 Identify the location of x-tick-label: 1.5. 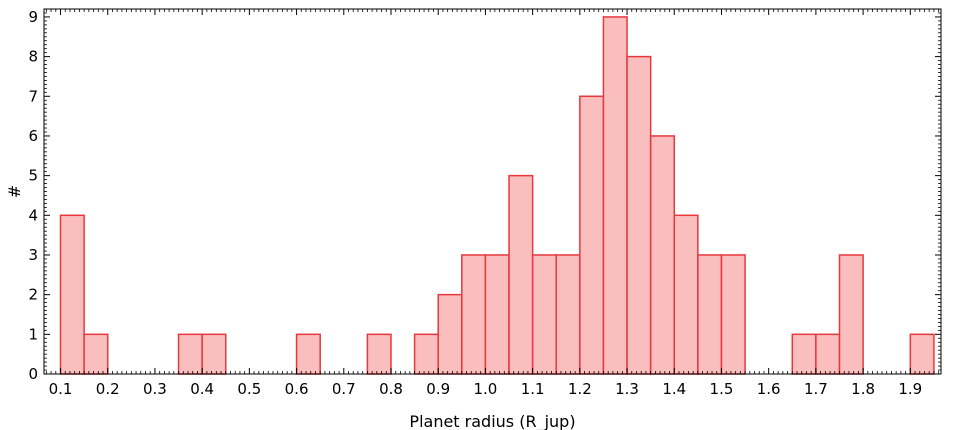
(722, 389).